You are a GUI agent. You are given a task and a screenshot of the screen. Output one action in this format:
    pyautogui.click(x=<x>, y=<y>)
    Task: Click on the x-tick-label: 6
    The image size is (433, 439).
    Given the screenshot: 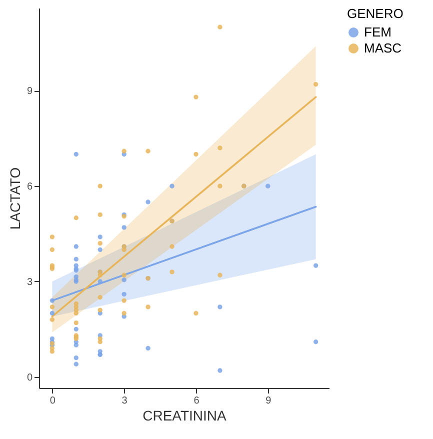 What is the action you would take?
    pyautogui.click(x=197, y=401)
    